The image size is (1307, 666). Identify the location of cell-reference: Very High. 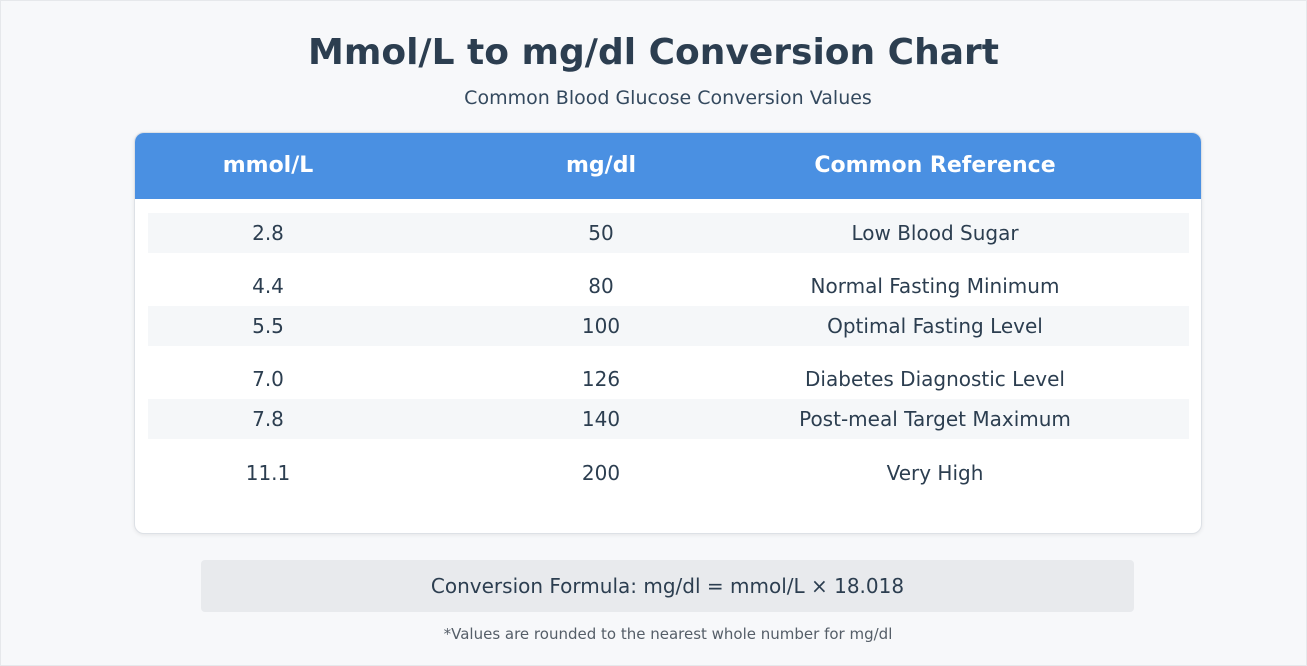
(935, 473).